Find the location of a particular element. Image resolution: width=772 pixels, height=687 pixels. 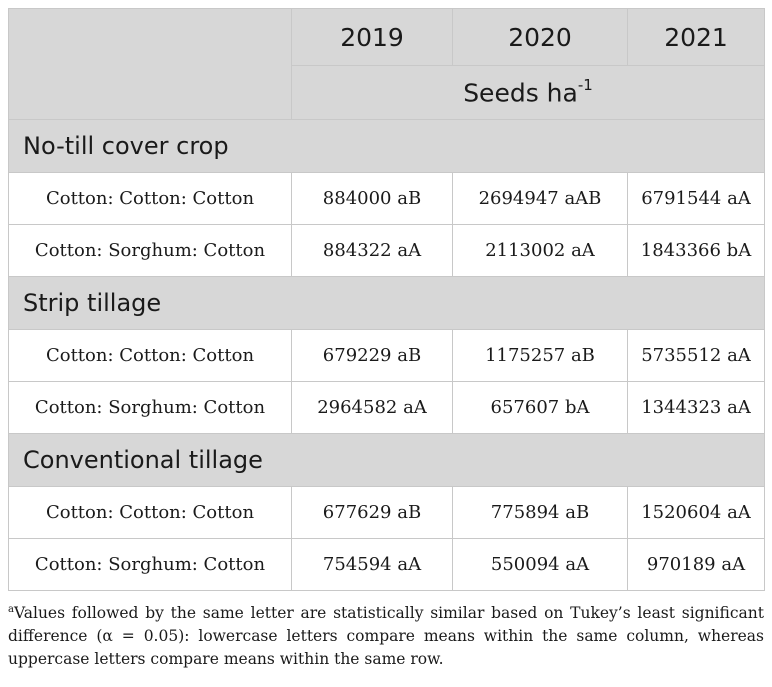

value-cell: 775894 aB is located at coordinates (540, 512).